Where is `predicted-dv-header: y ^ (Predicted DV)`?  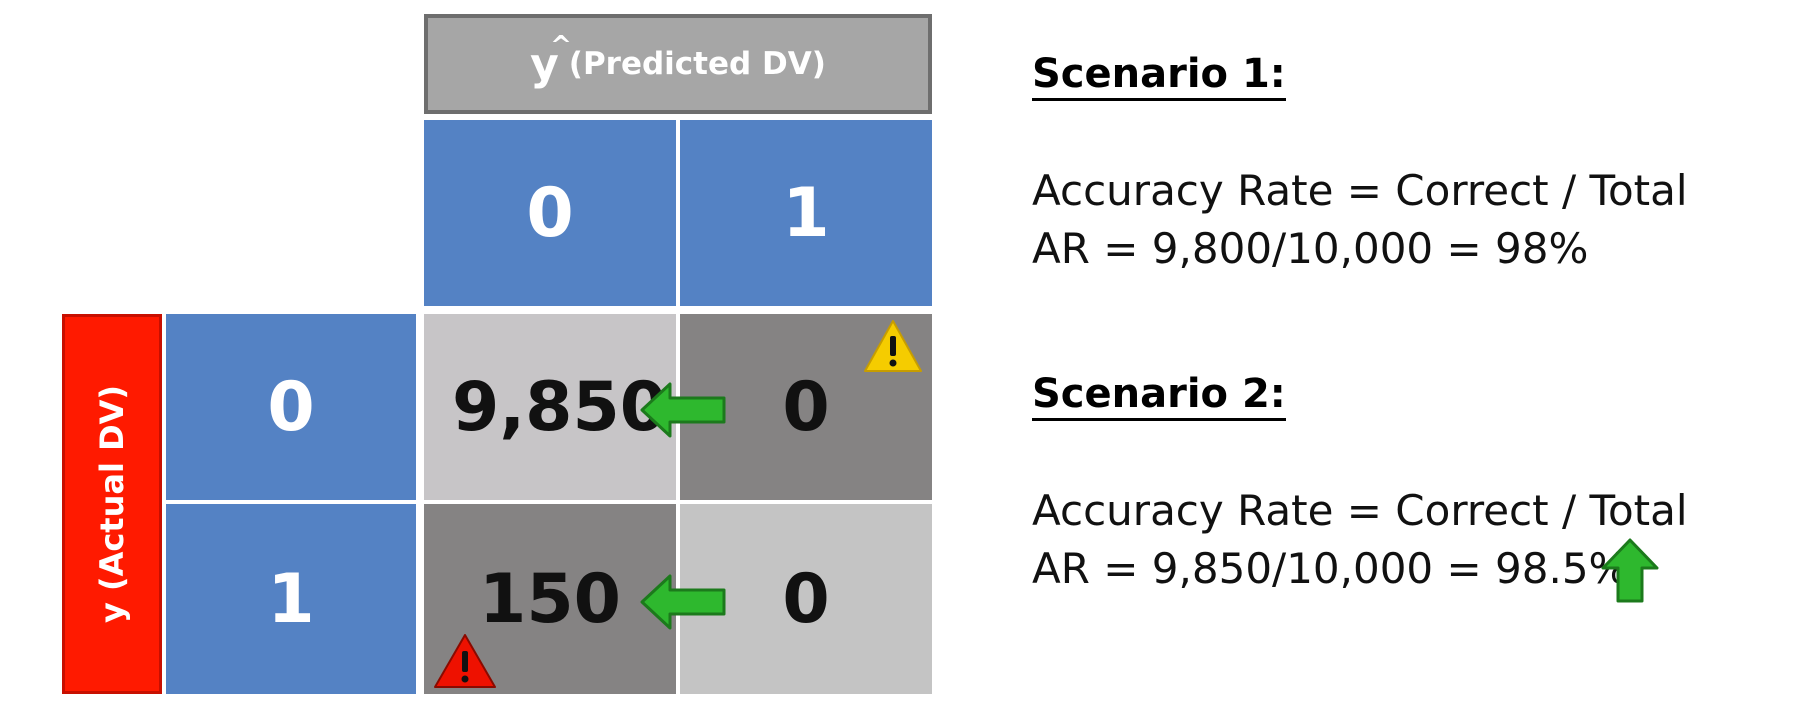 predicted-dv-header: y ^ (Predicted DV) is located at coordinates (678, 64).